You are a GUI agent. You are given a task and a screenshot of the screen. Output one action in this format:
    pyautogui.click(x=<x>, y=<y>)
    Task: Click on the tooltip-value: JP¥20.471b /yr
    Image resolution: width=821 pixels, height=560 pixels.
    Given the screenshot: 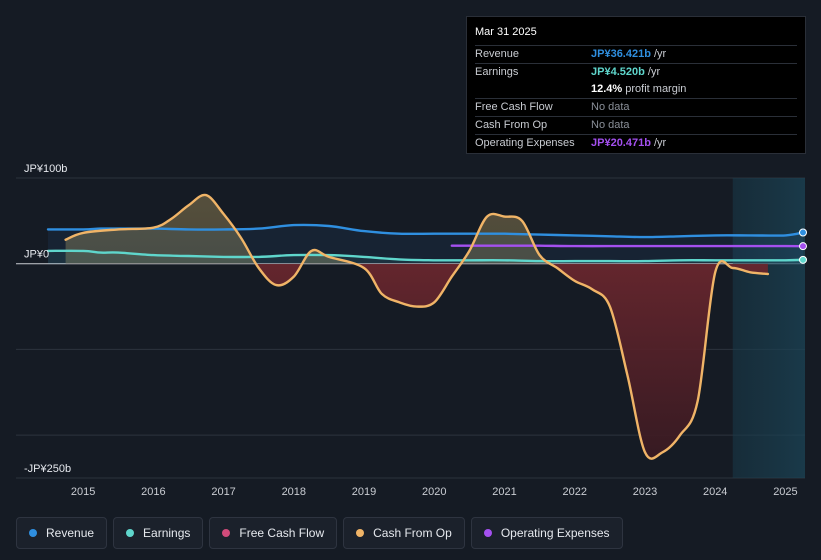 What is the action you would take?
    pyautogui.click(x=628, y=143)
    